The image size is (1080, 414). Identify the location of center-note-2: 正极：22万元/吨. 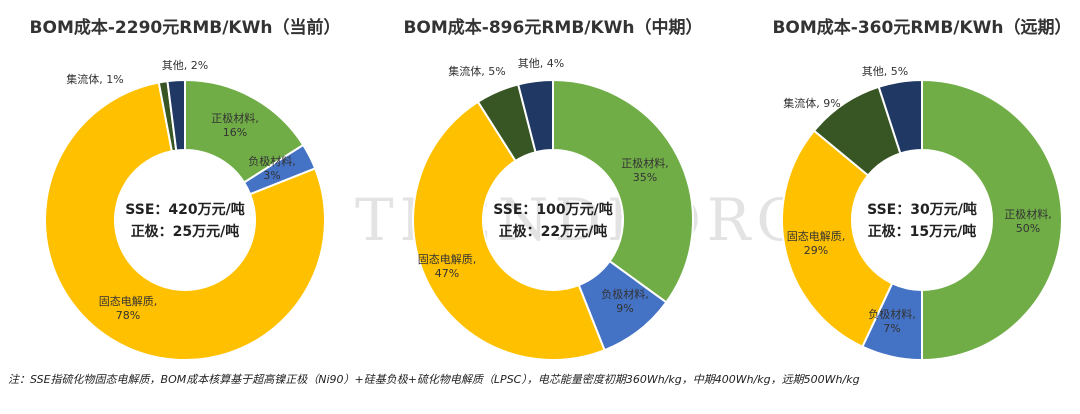
(553, 231).